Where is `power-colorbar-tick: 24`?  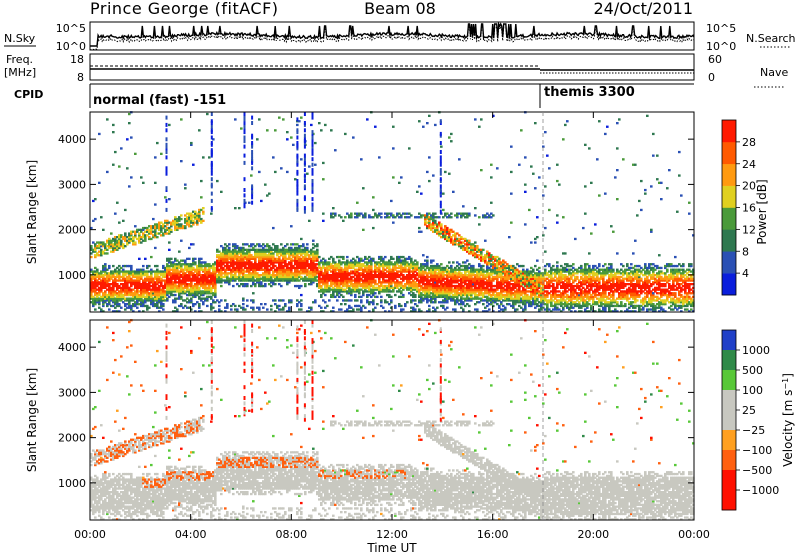
power-colorbar-tick: 24 is located at coordinates (749, 164).